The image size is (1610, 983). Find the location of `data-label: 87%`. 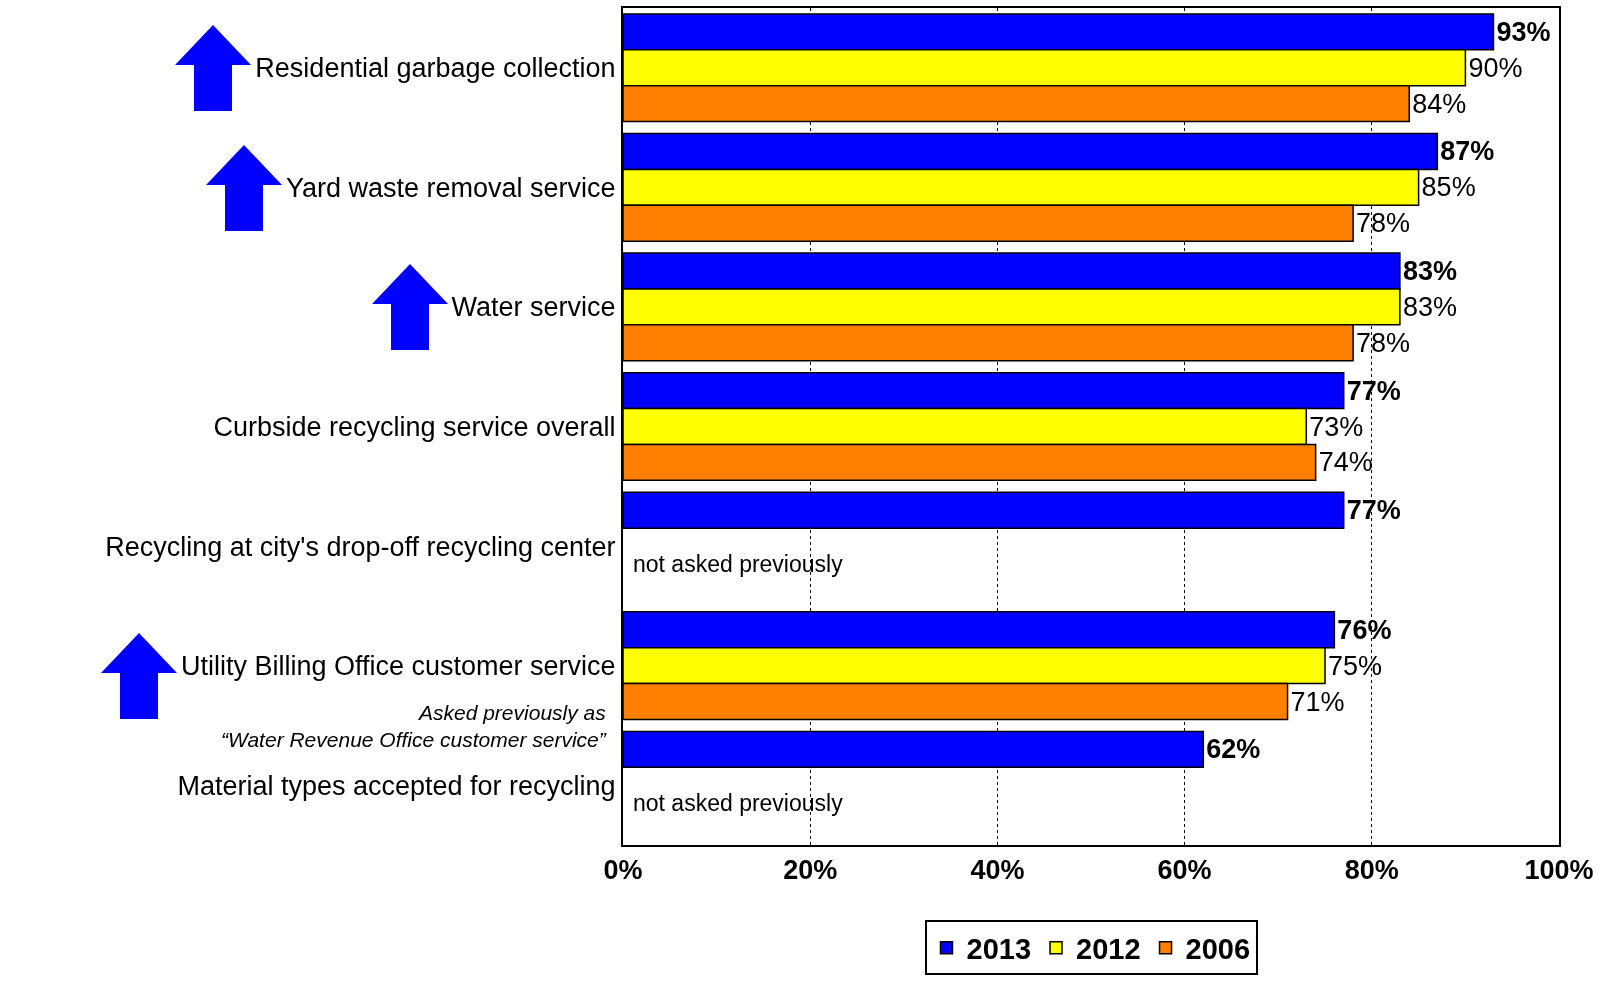

data-label: 87% is located at coordinates (1467, 151).